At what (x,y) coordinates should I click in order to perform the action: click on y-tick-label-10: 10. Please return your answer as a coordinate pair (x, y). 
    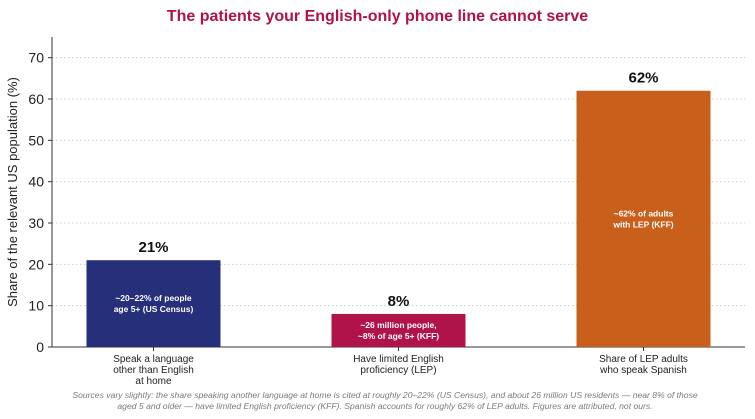
    Looking at the image, I should click on (36, 306).